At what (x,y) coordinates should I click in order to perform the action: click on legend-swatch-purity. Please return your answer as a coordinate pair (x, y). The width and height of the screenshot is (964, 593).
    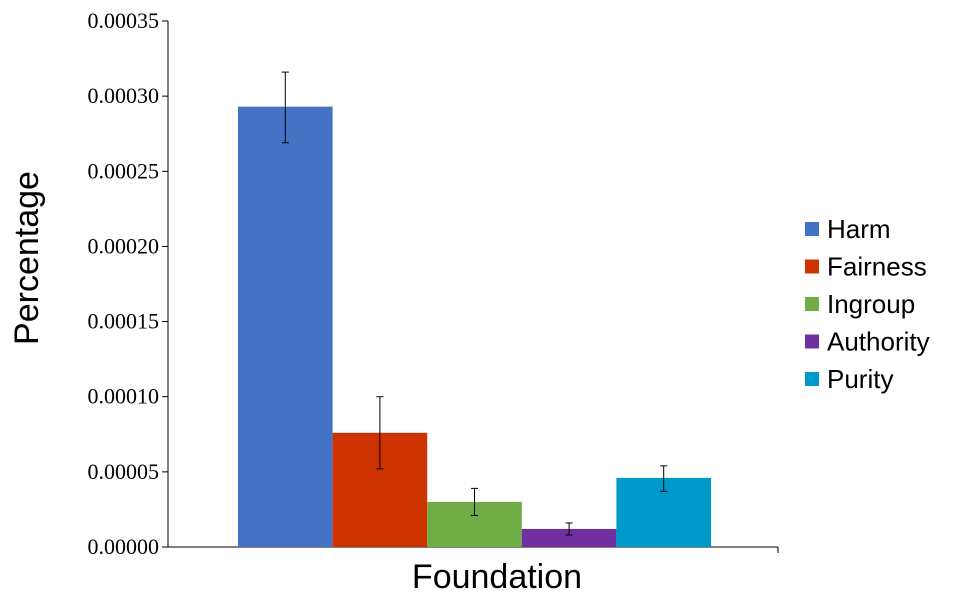
    Looking at the image, I should click on (812, 379).